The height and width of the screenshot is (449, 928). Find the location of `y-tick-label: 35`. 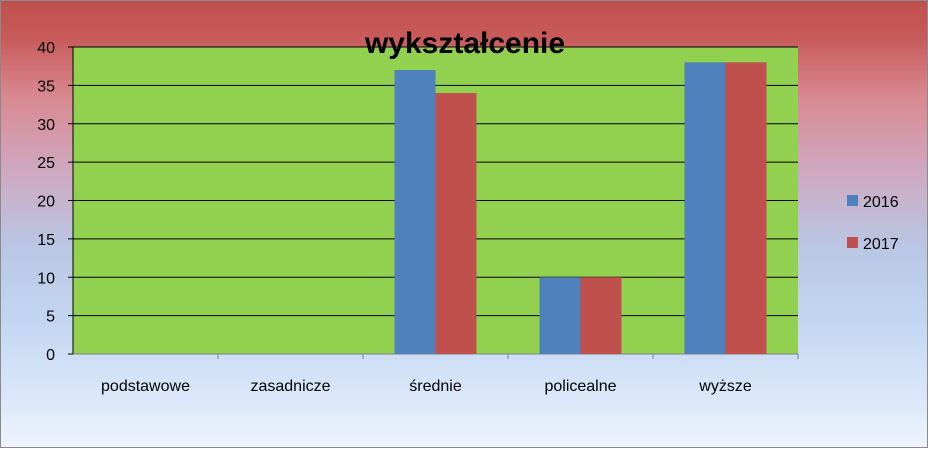

y-tick-label: 35 is located at coordinates (46, 86).